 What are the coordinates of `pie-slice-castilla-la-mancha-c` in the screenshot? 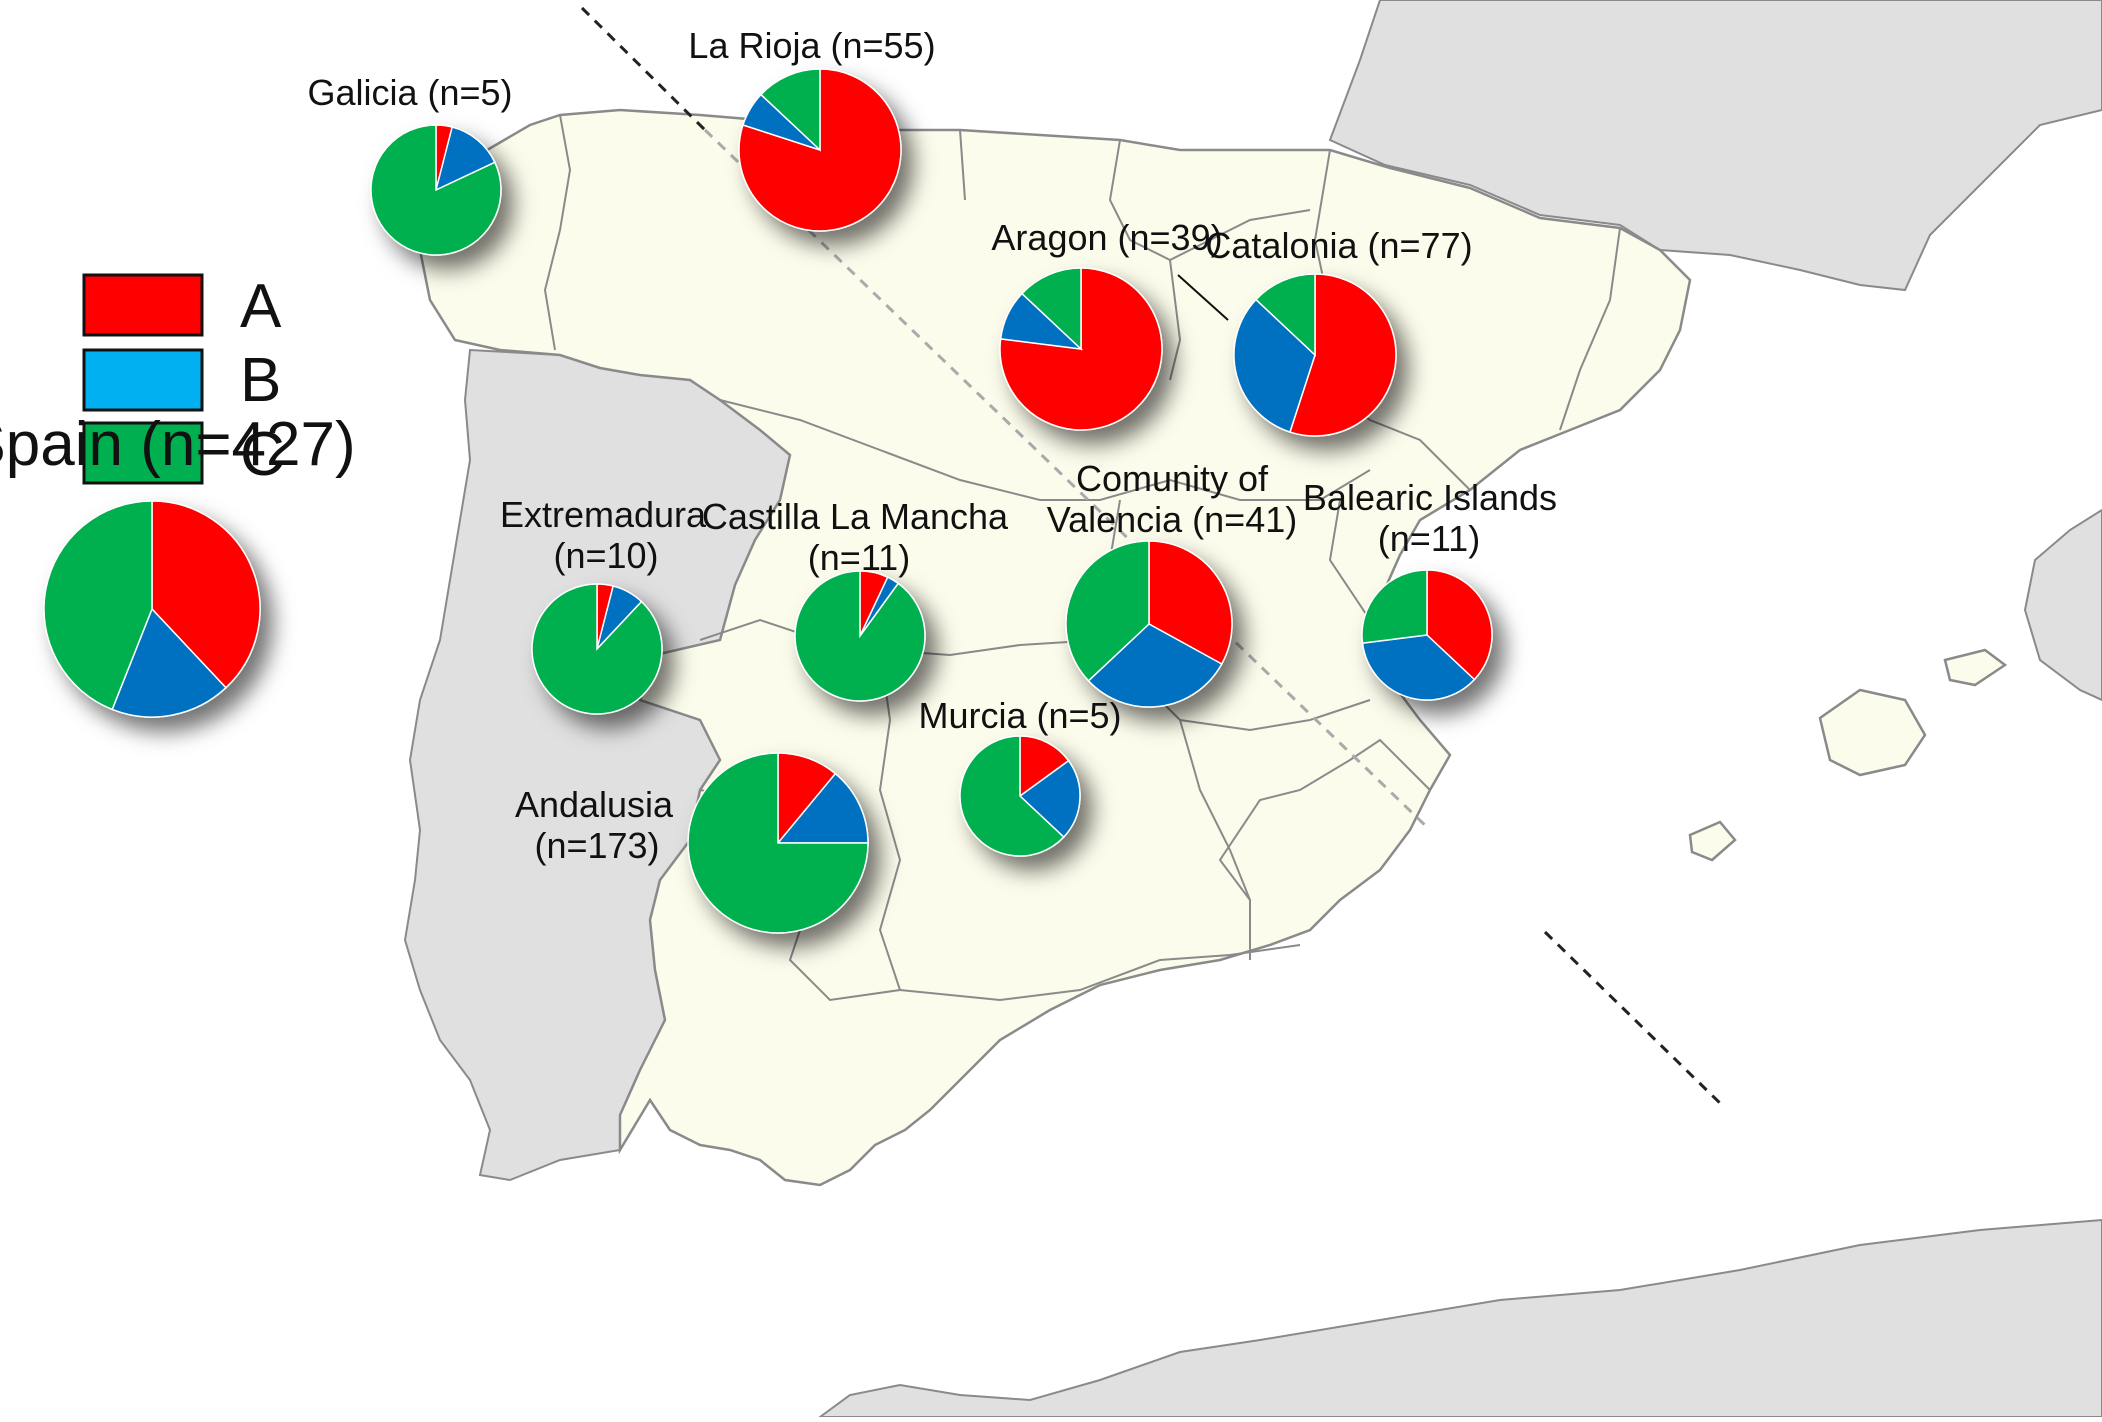 It's located at (860, 636).